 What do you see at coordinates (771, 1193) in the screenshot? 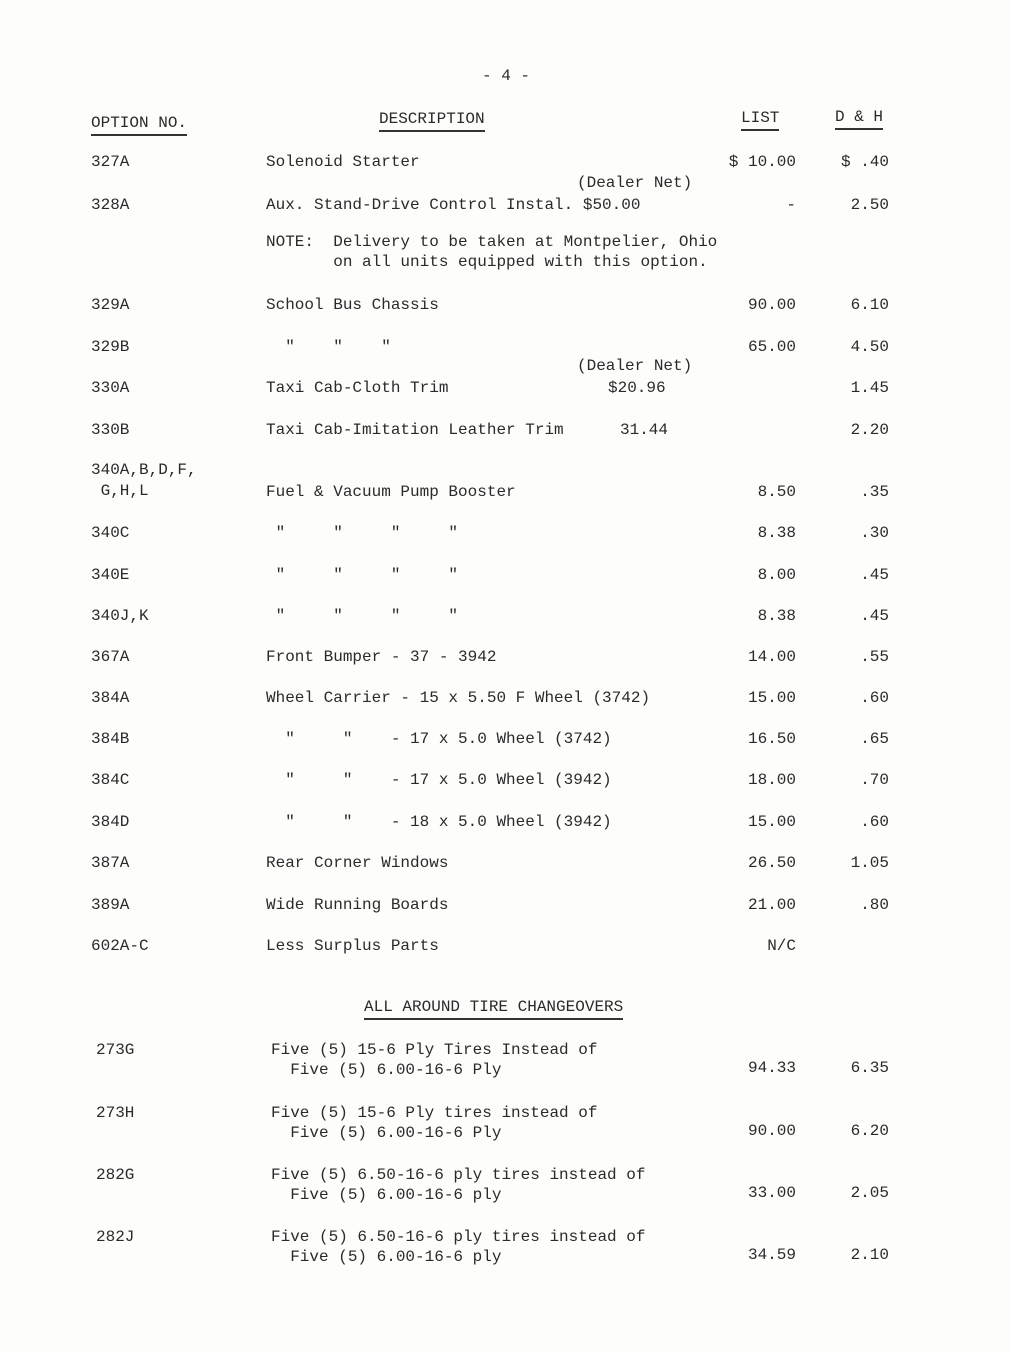
I see `list-price: 33.00` at bounding box center [771, 1193].